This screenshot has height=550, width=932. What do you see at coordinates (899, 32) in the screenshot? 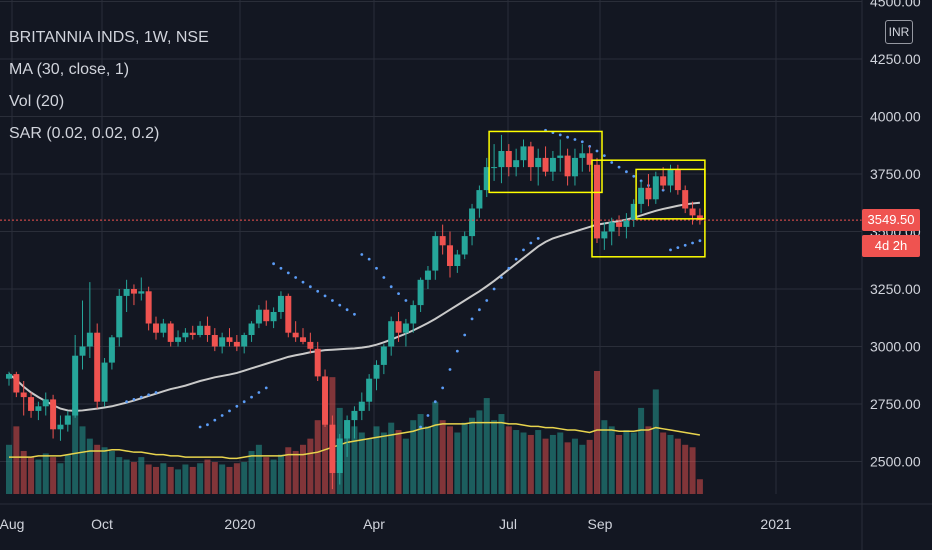
I see `currency-badge: INR` at bounding box center [899, 32].